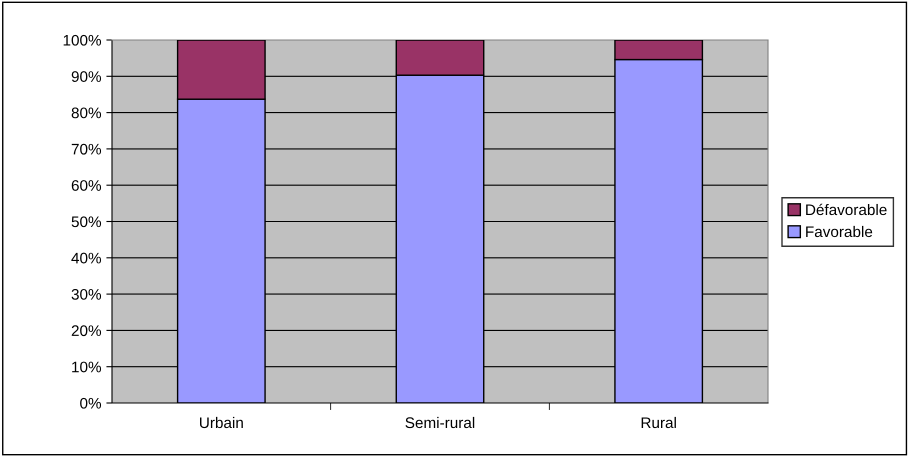 This screenshot has height=457, width=911. I want to click on y-tick-label: 20%, so click(87, 330).